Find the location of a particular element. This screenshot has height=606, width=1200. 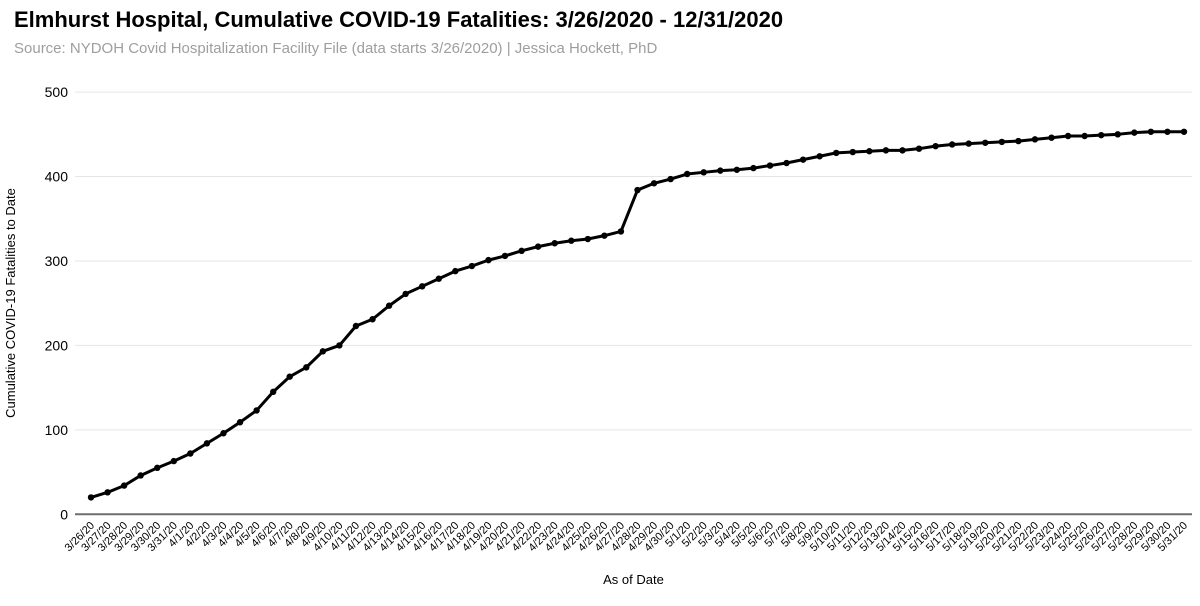

y-tick-label: 200 is located at coordinates (57, 345).